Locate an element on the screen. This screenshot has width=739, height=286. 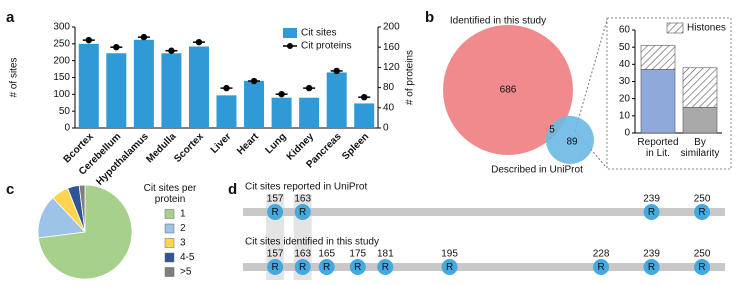
y-axis-label: # of sites is located at coordinates (14, 77).